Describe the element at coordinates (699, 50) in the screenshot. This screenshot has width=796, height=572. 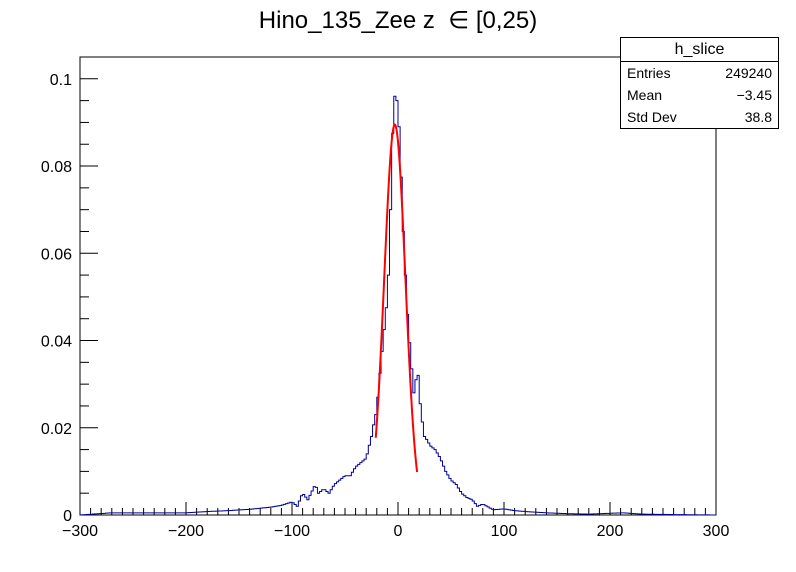
I see `stats-box-title: h_slice` at that location.